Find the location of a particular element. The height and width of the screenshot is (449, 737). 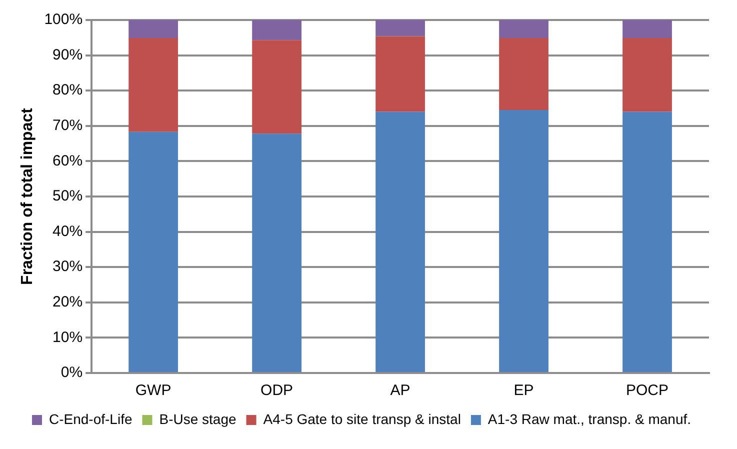

x-tick-label: POCP is located at coordinates (647, 391).